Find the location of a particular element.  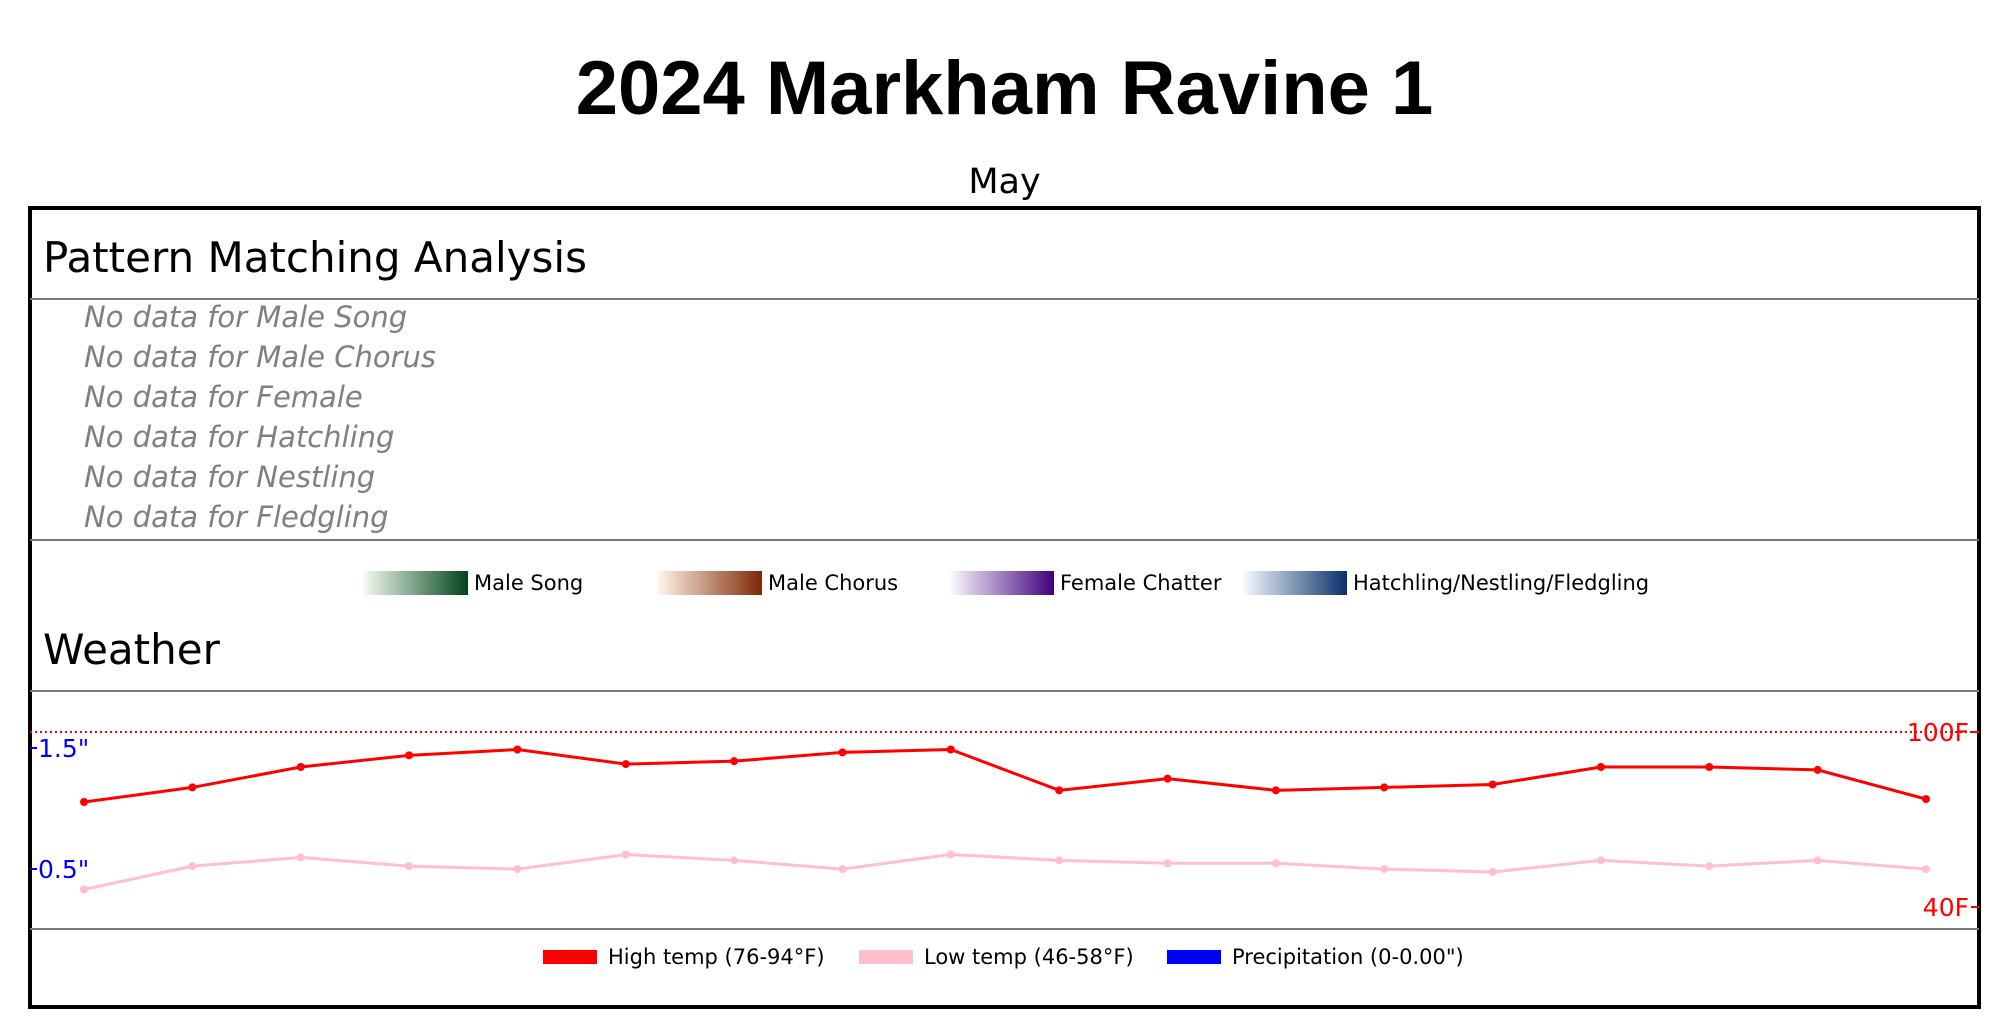

legend-swatch-precipitation is located at coordinates (1194, 957).